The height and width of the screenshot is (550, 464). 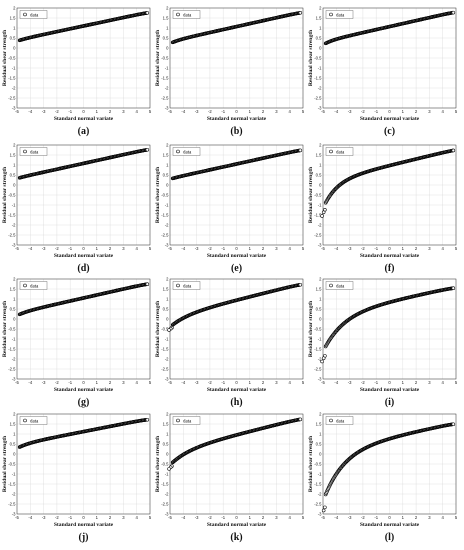 I want to click on panel-caption: (j), so click(x=84, y=537).